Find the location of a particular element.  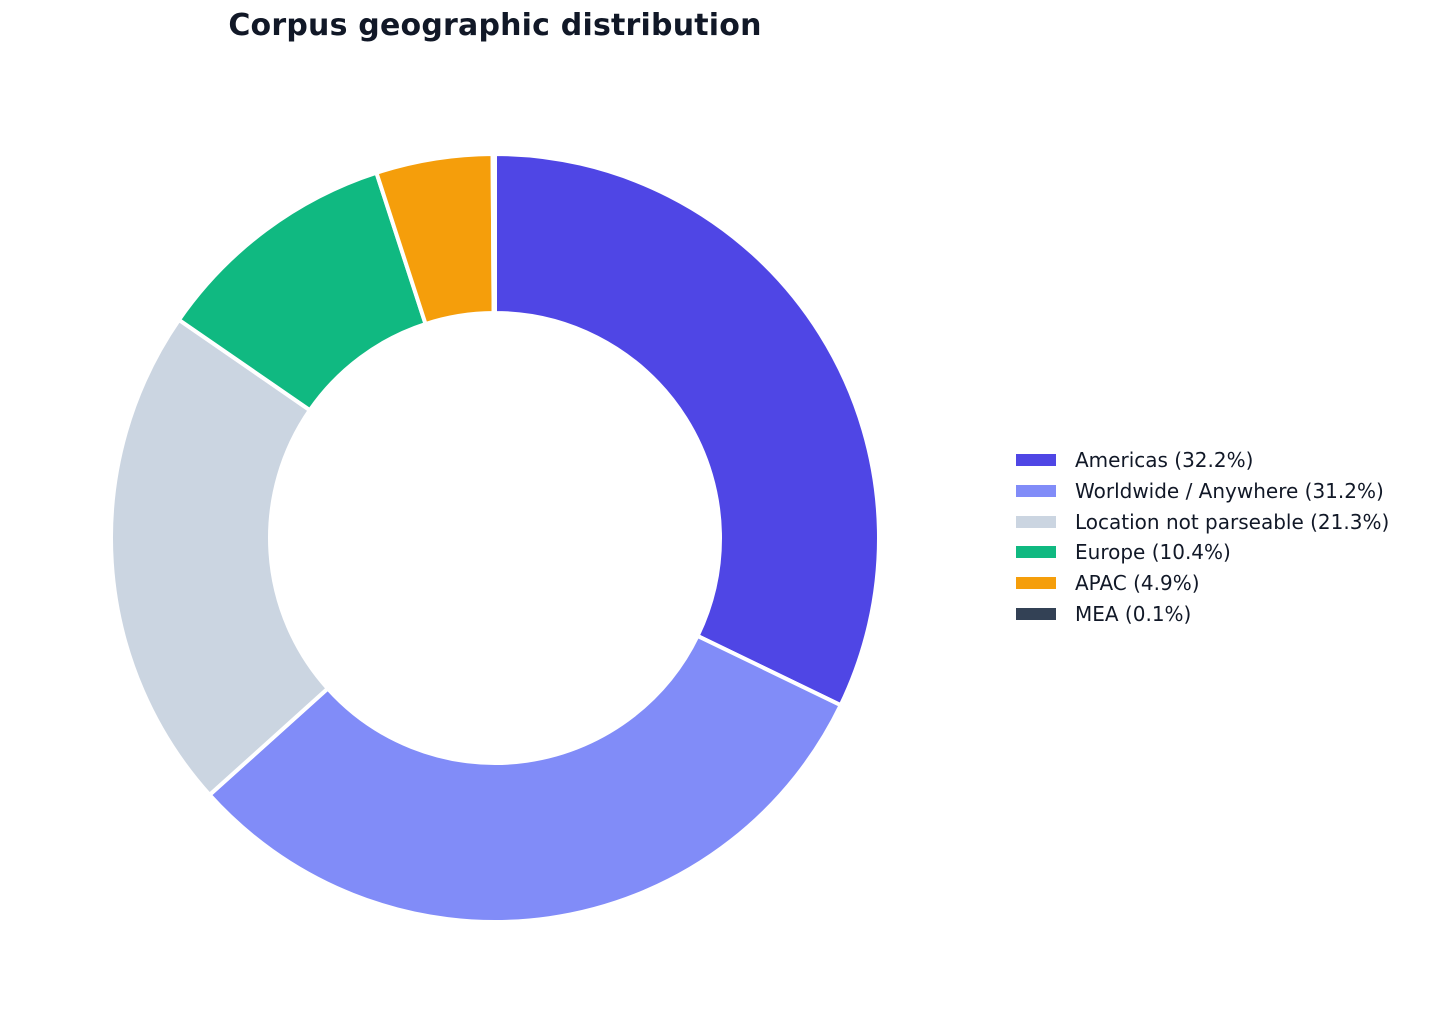

chart-title: Corpus geographic distribution is located at coordinates (495, 25).